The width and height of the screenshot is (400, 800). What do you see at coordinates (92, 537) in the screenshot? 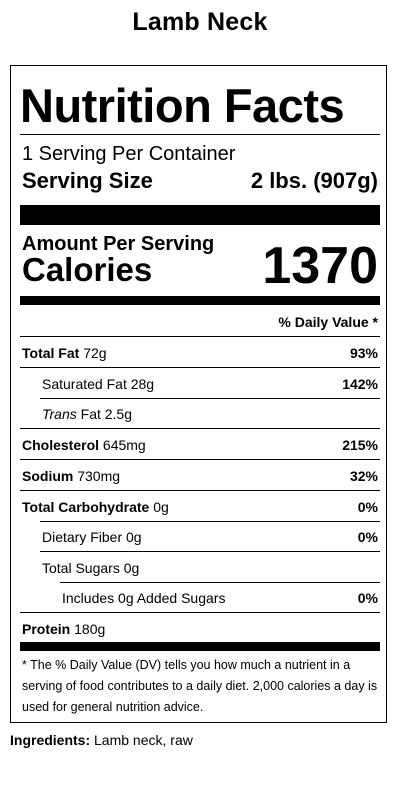
I see `nutrient-label: Dietary Fiber 0g` at bounding box center [92, 537].